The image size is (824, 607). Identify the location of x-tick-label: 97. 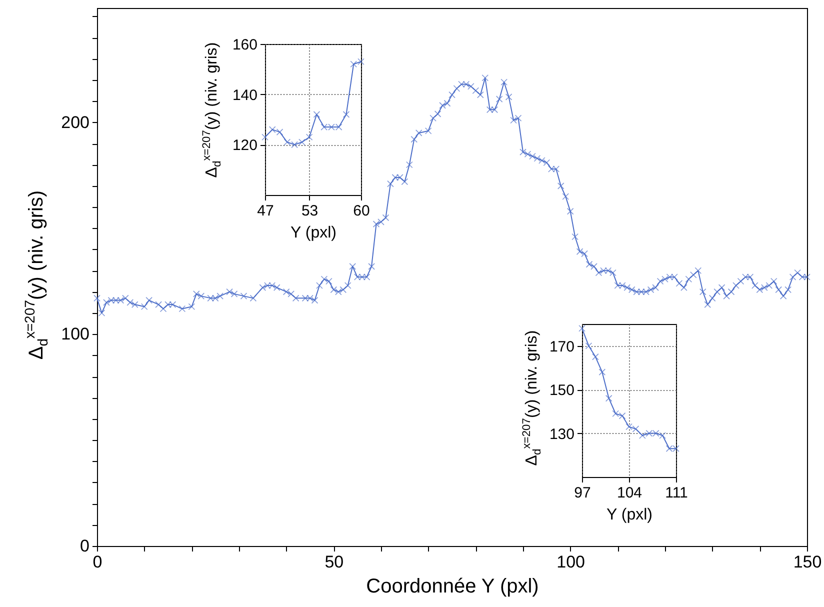
(582, 493).